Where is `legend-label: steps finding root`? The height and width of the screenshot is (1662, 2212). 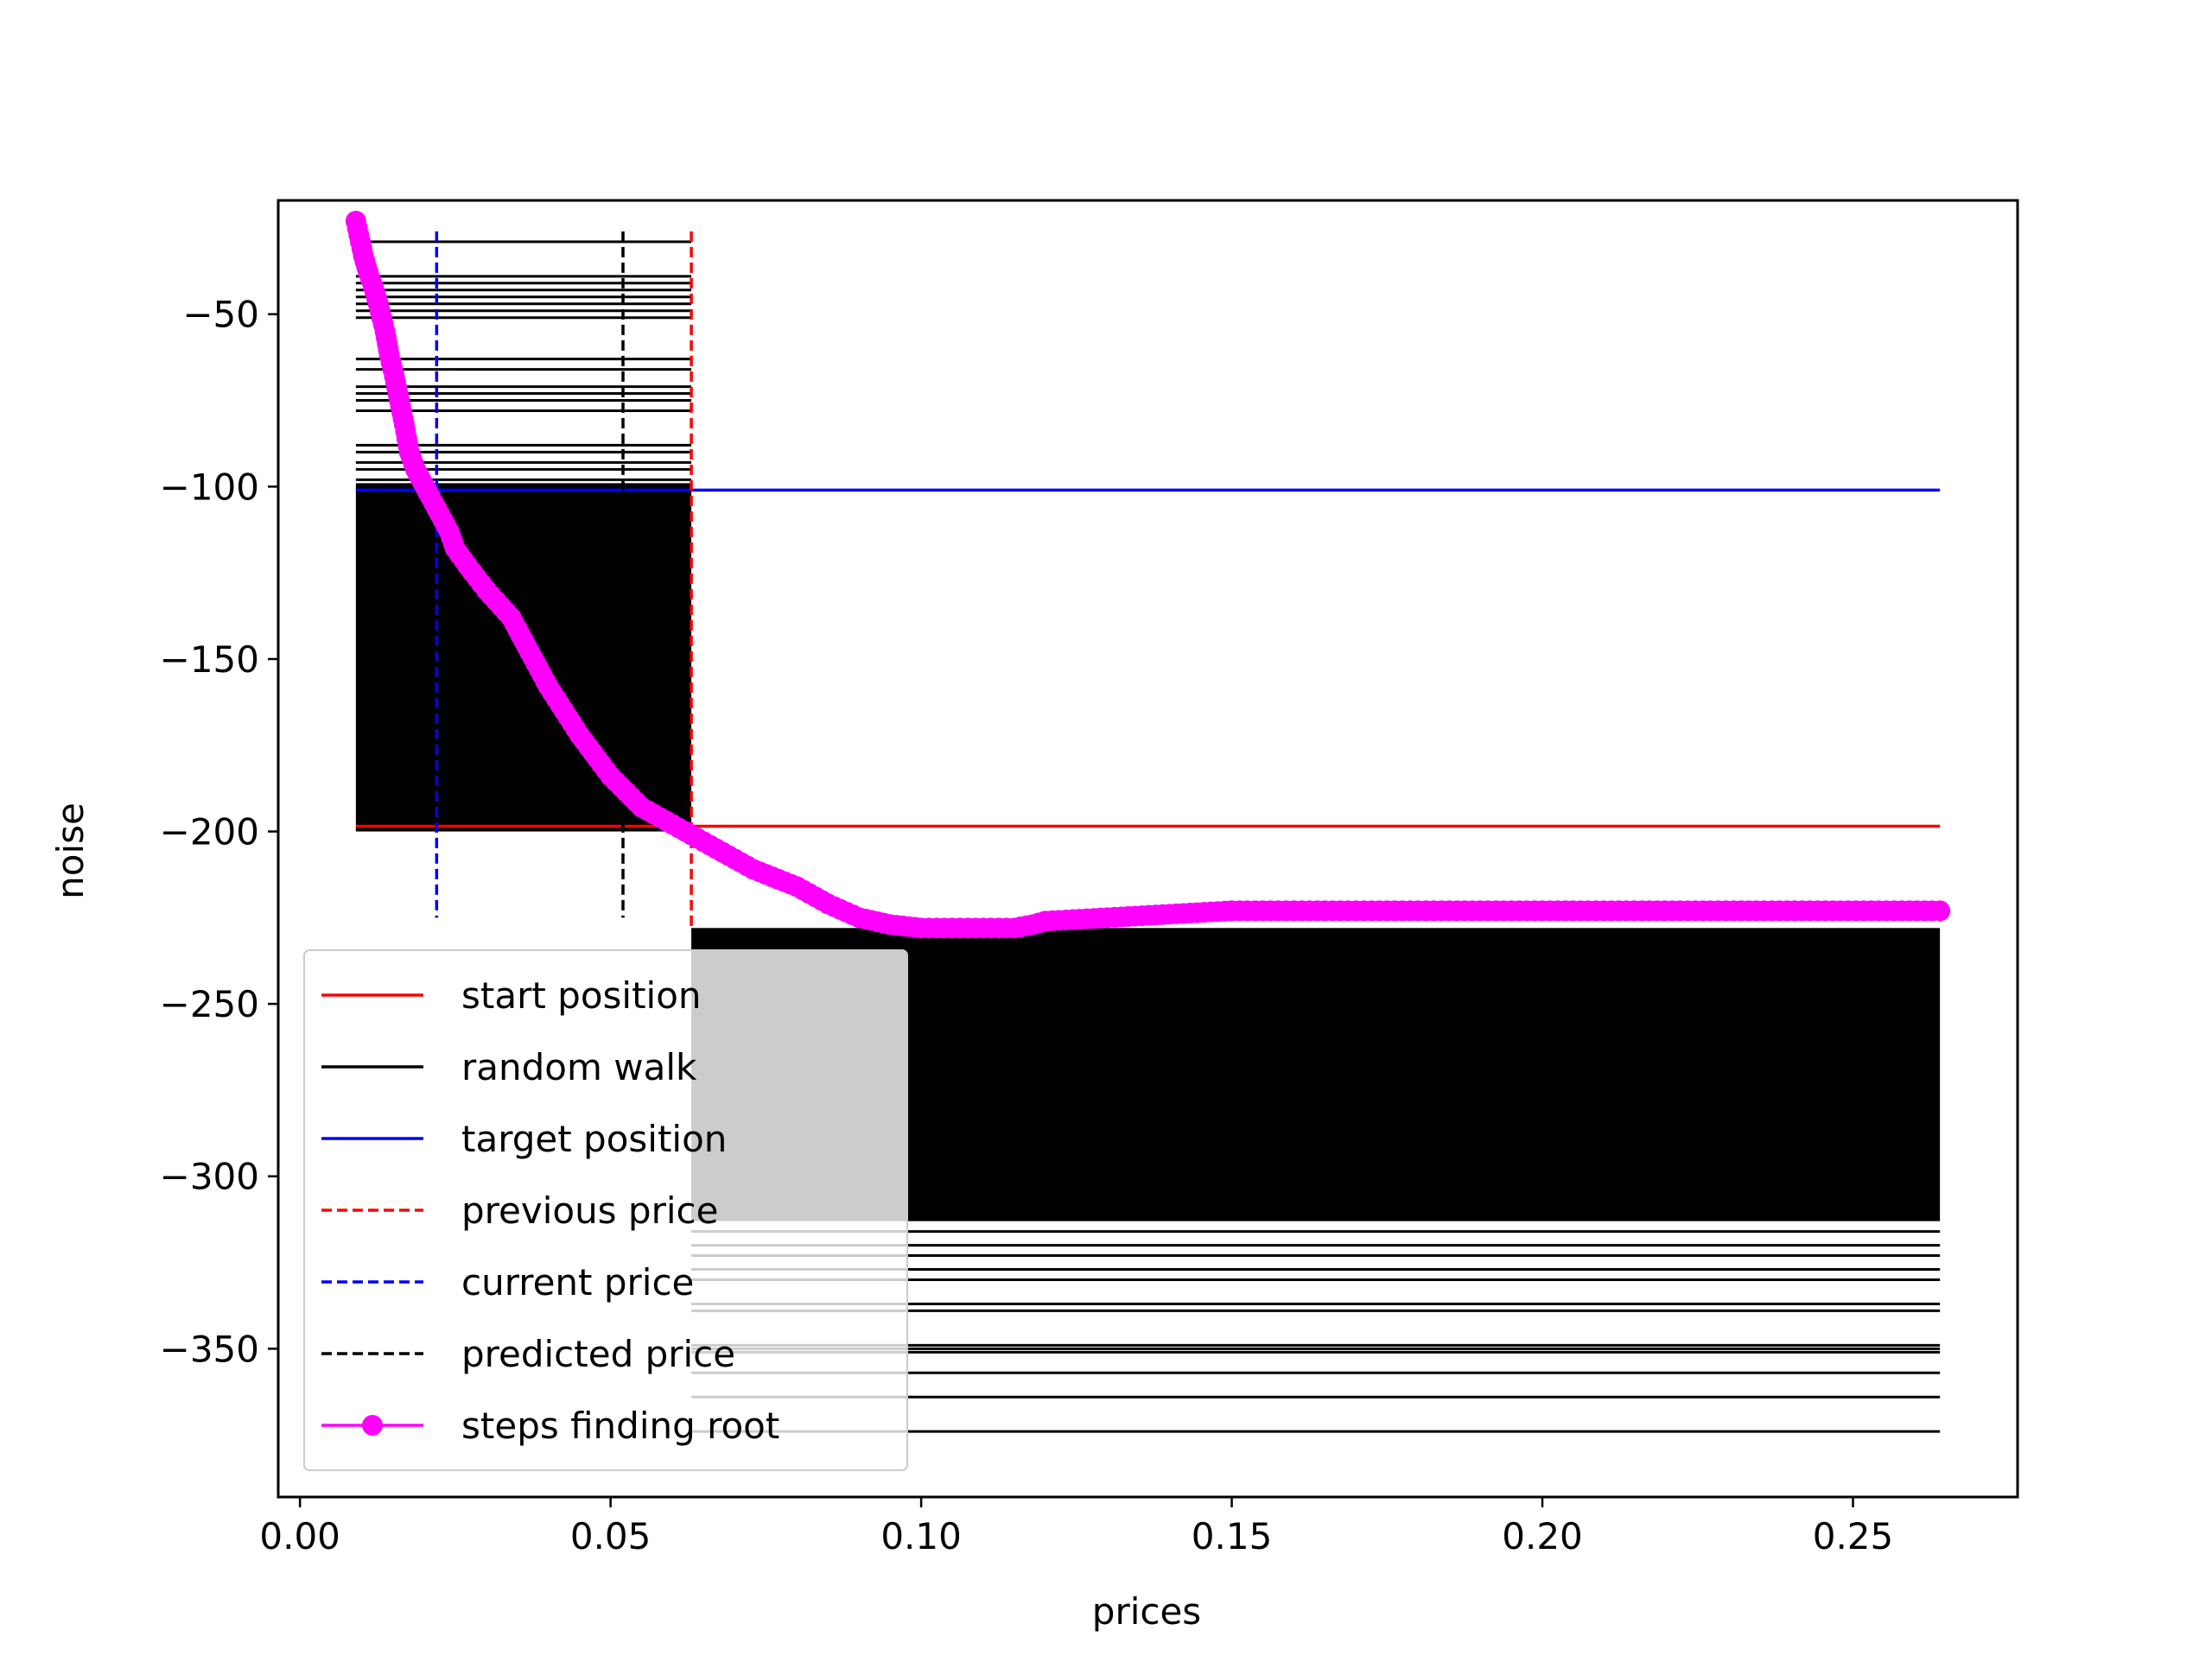 legend-label: steps finding root is located at coordinates (620, 1426).